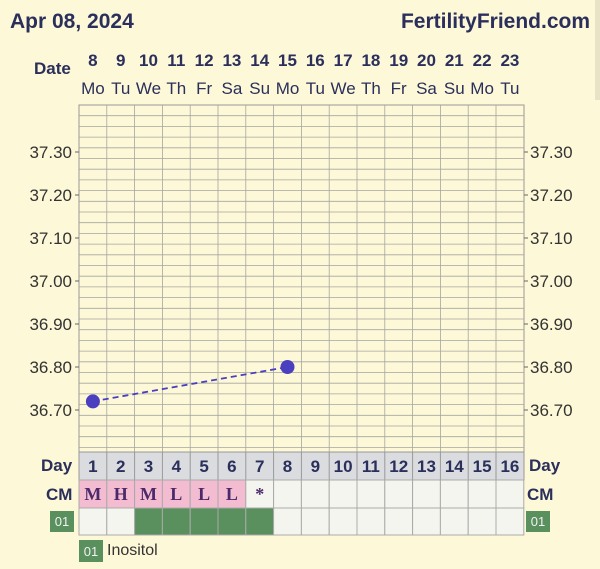 The image size is (600, 569). What do you see at coordinates (231, 60) in the screenshot?
I see `date-label: 13` at bounding box center [231, 60].